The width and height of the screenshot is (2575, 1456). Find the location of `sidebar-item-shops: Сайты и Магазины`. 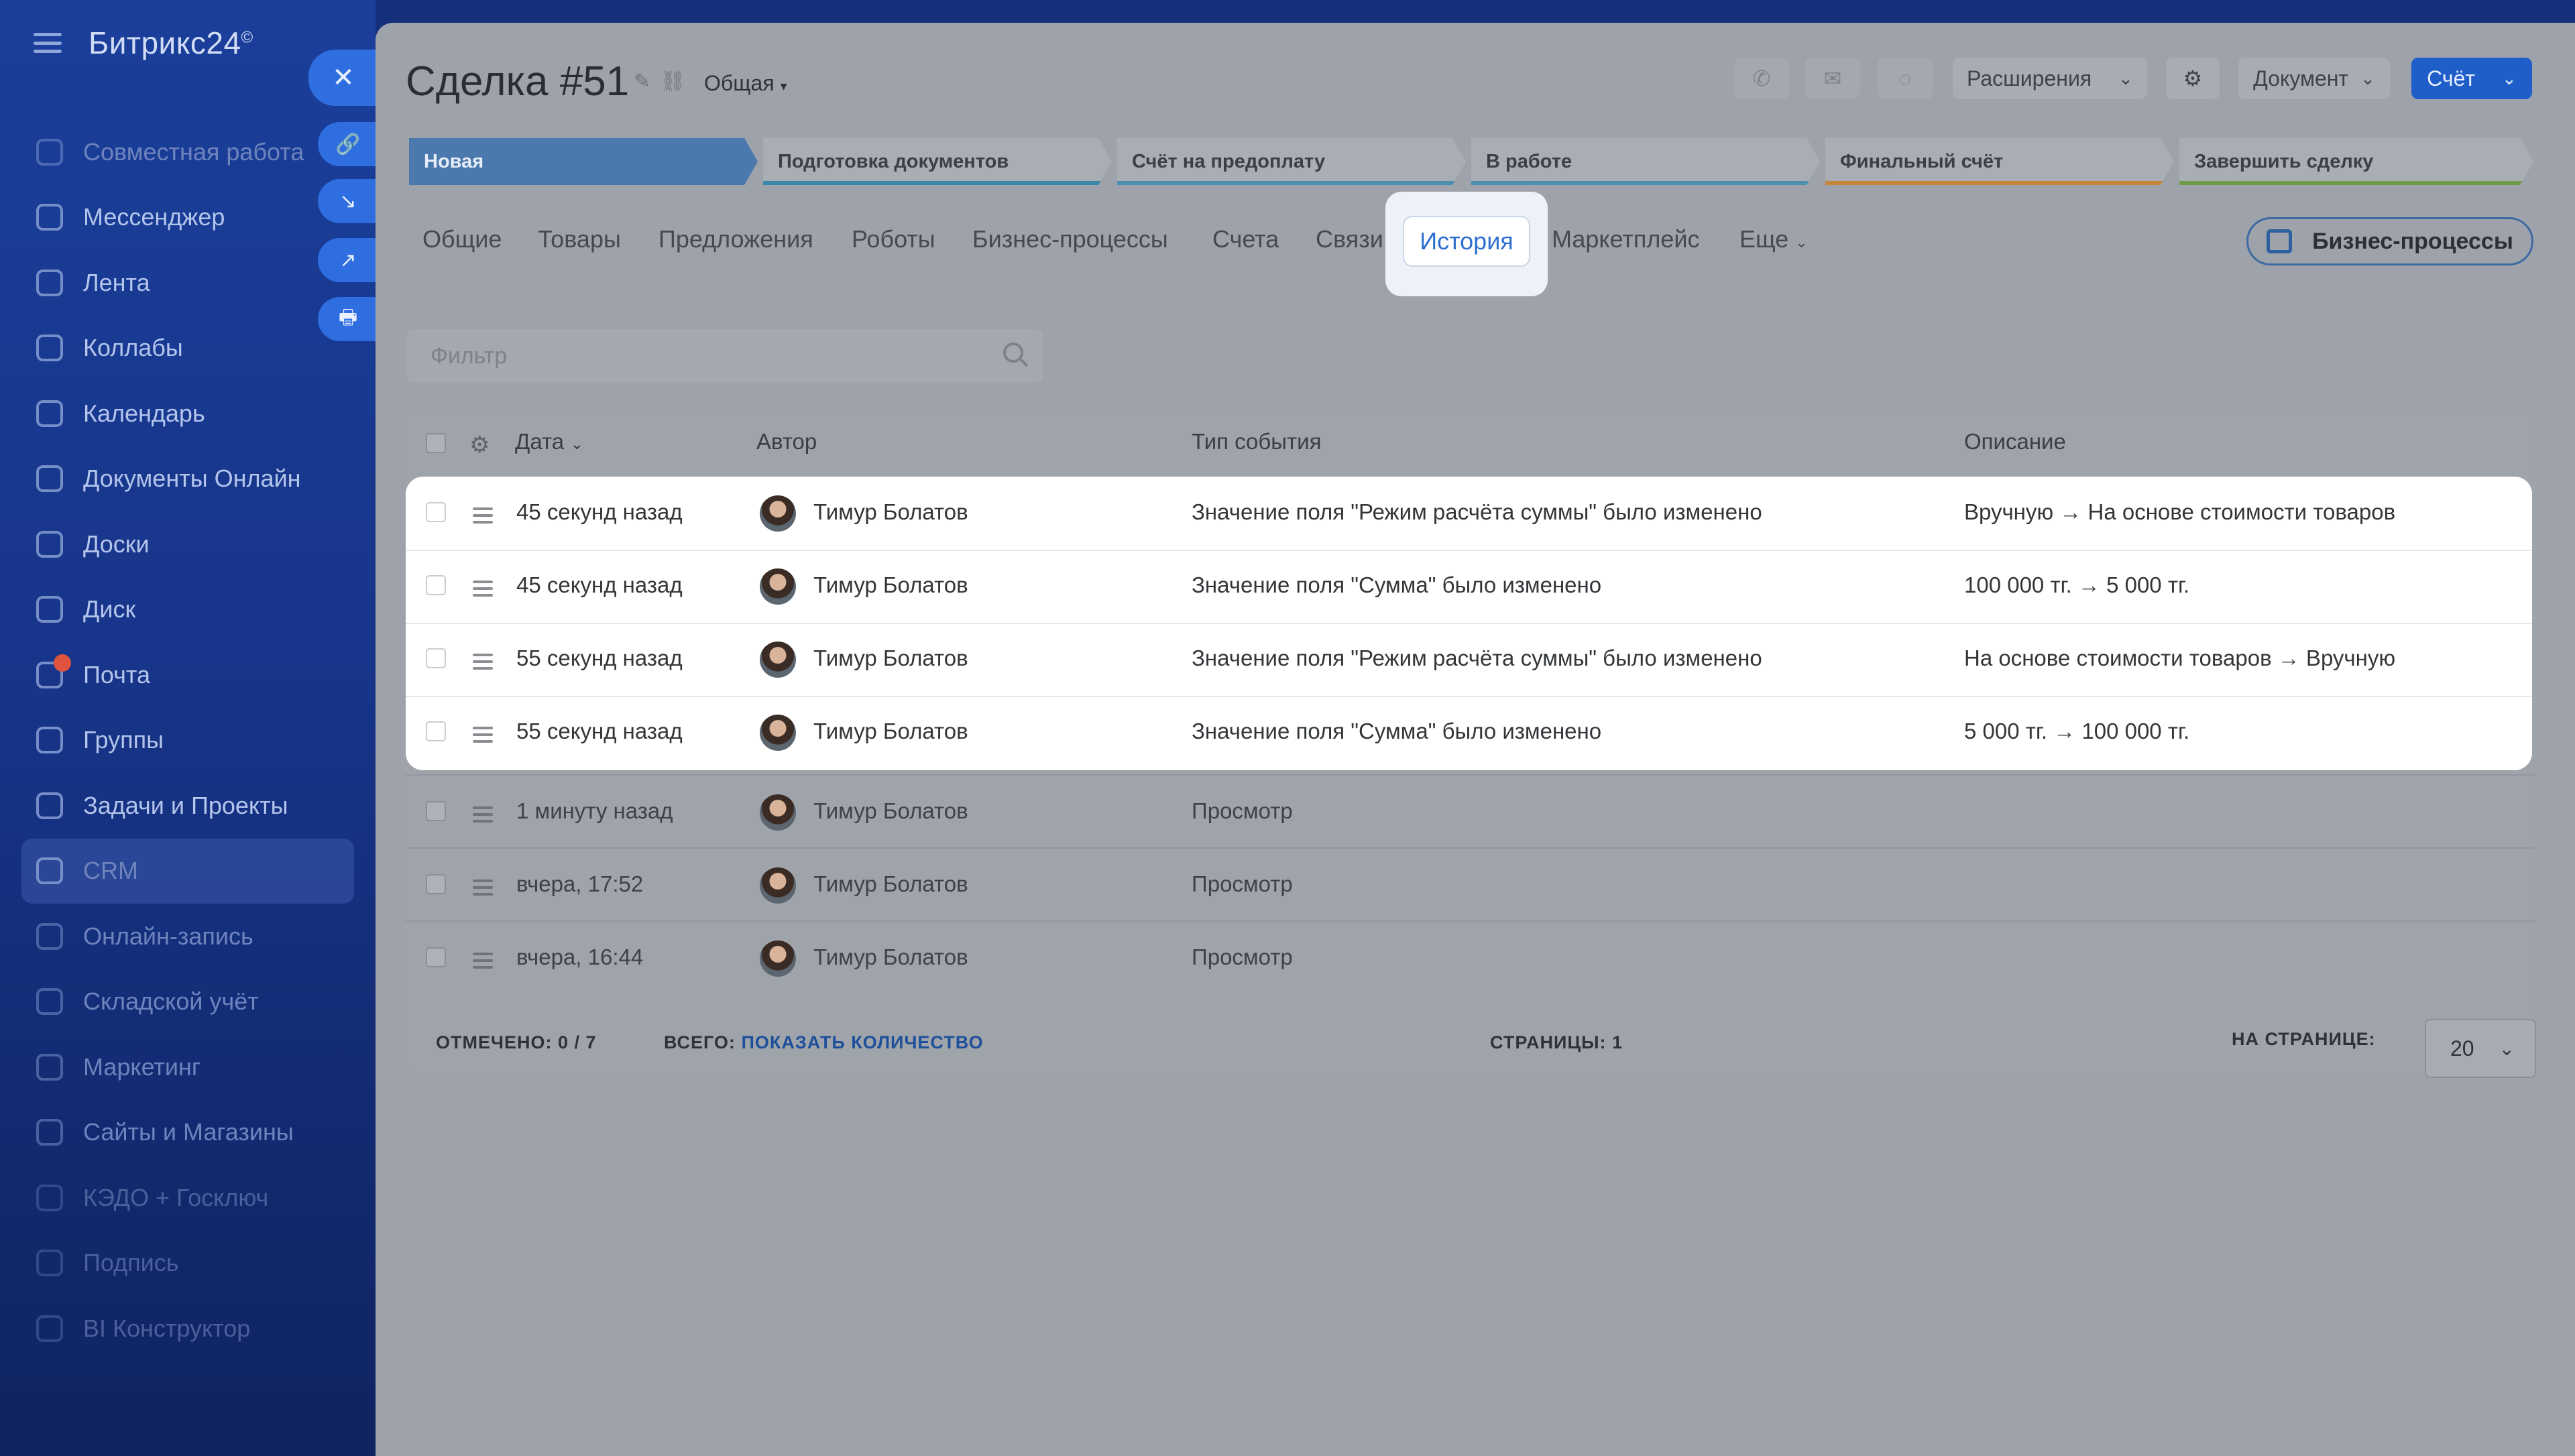

sidebar-item-shops: Сайты и Магазины is located at coordinates (187, 1133).